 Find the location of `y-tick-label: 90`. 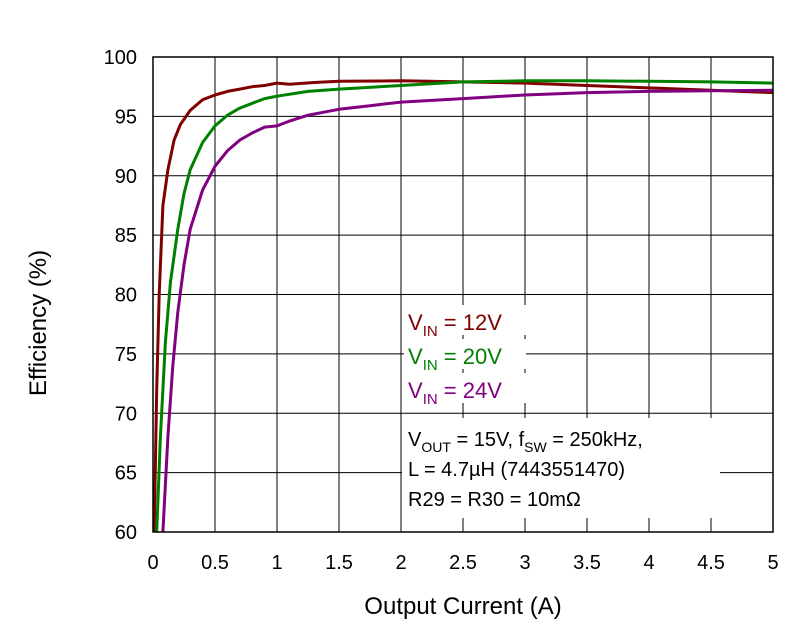

y-tick-label: 90 is located at coordinates (126, 177).